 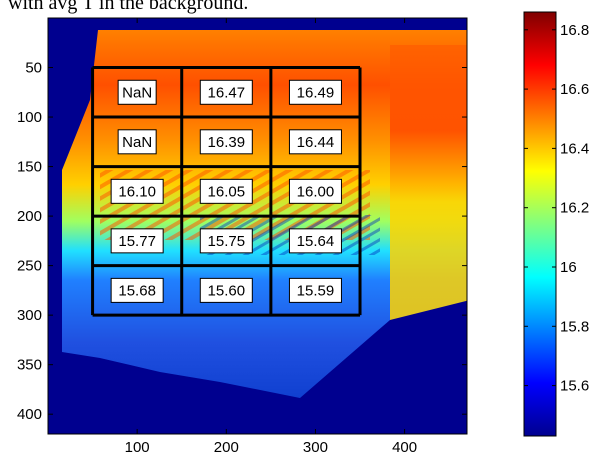 I want to click on cell-value: 16.49, so click(x=316, y=92).